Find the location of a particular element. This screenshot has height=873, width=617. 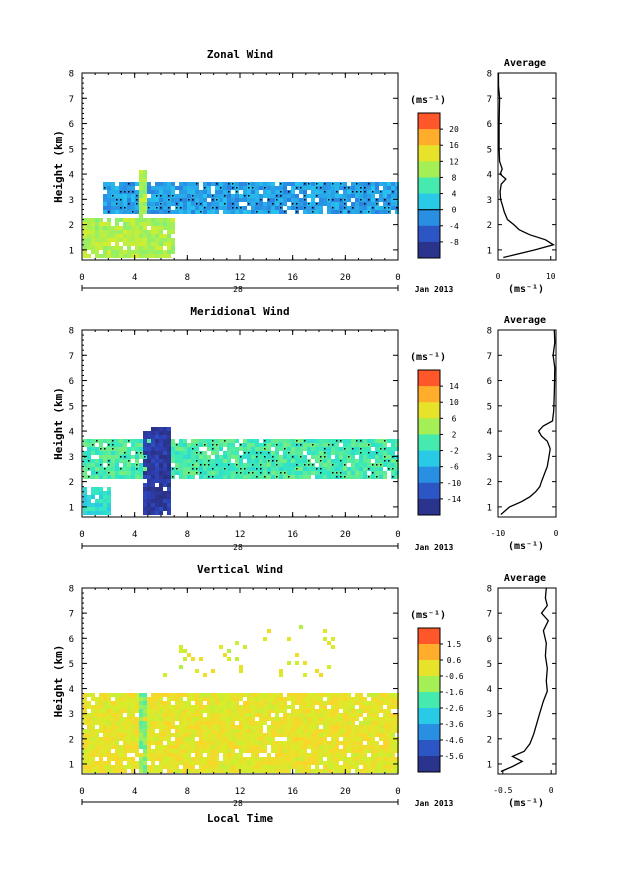

avg-y-tick-label: 8 is located at coordinates (489, 590).